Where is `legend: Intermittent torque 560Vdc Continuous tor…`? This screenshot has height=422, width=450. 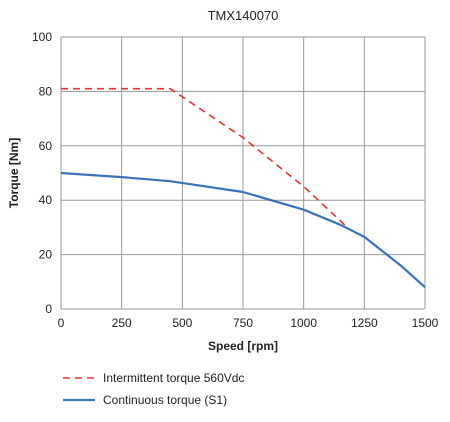 legend: Intermittent torque 560Vdc Continuous tor… is located at coordinates (153, 389).